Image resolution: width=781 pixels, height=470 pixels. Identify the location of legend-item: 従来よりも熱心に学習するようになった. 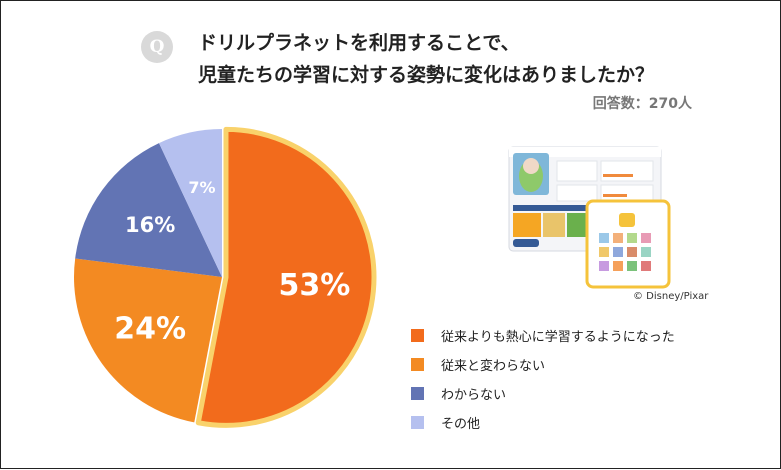
(543, 335).